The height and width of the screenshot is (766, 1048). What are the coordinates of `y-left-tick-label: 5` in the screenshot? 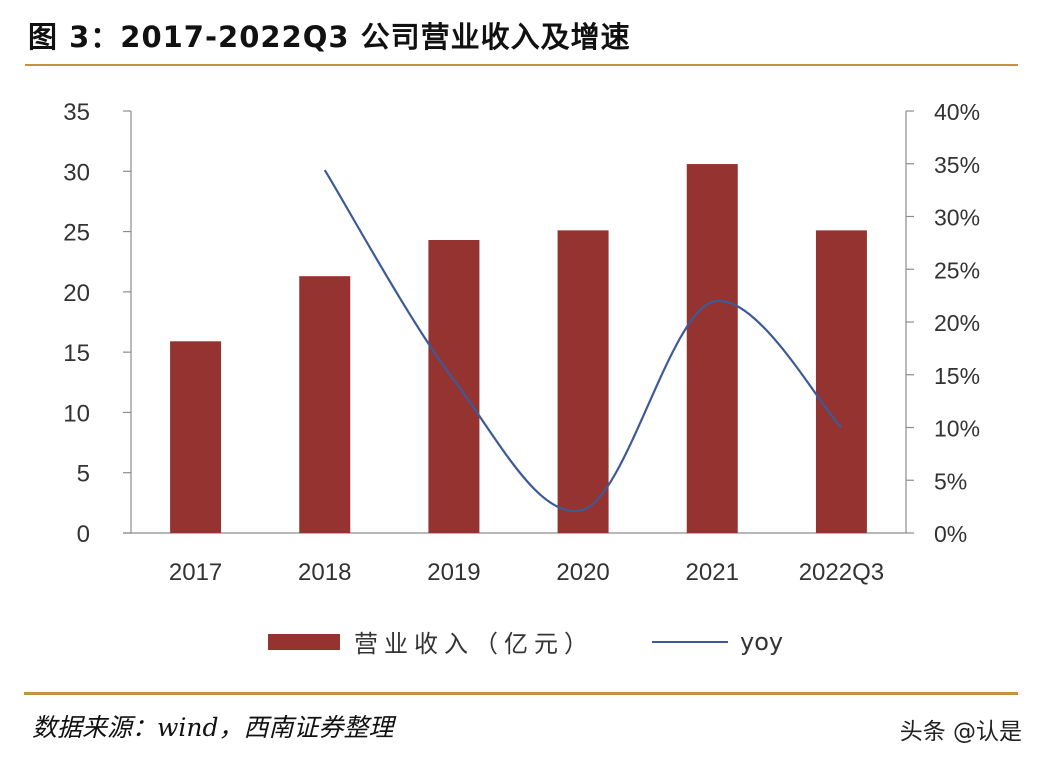 It's located at (83, 474).